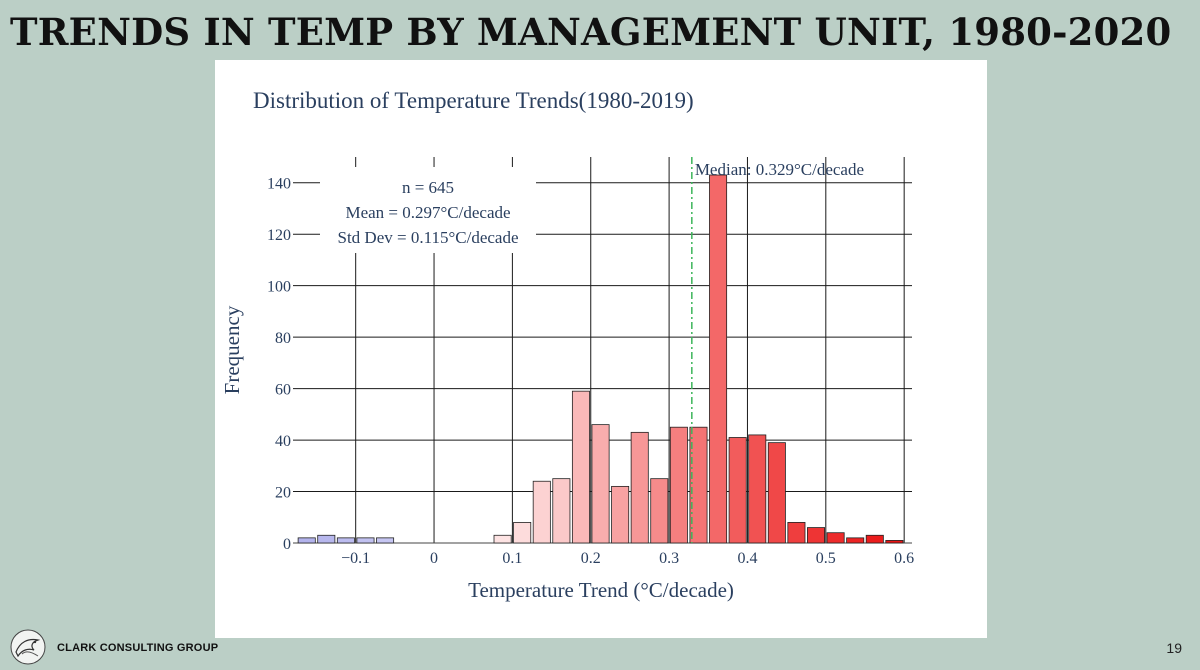 This screenshot has height=670, width=1200. I want to click on stats-line: Std Dev = 0.115°C/decade, so click(428, 237).